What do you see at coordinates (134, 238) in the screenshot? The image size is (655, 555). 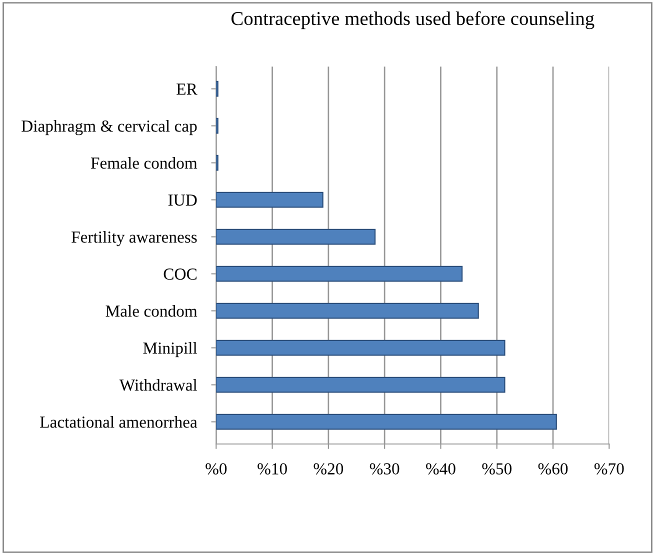 I see `y-tick-label: Fertility awareness` at bounding box center [134, 238].